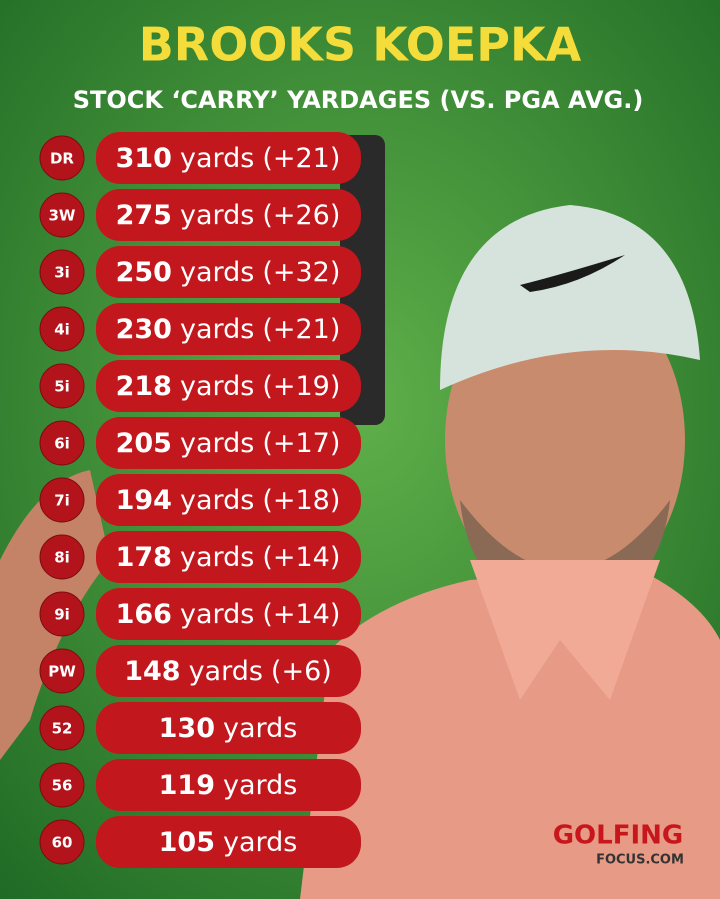 Image resolution: width=720 pixels, height=899 pixels. I want to click on pga-diff: (+19), so click(301, 386).